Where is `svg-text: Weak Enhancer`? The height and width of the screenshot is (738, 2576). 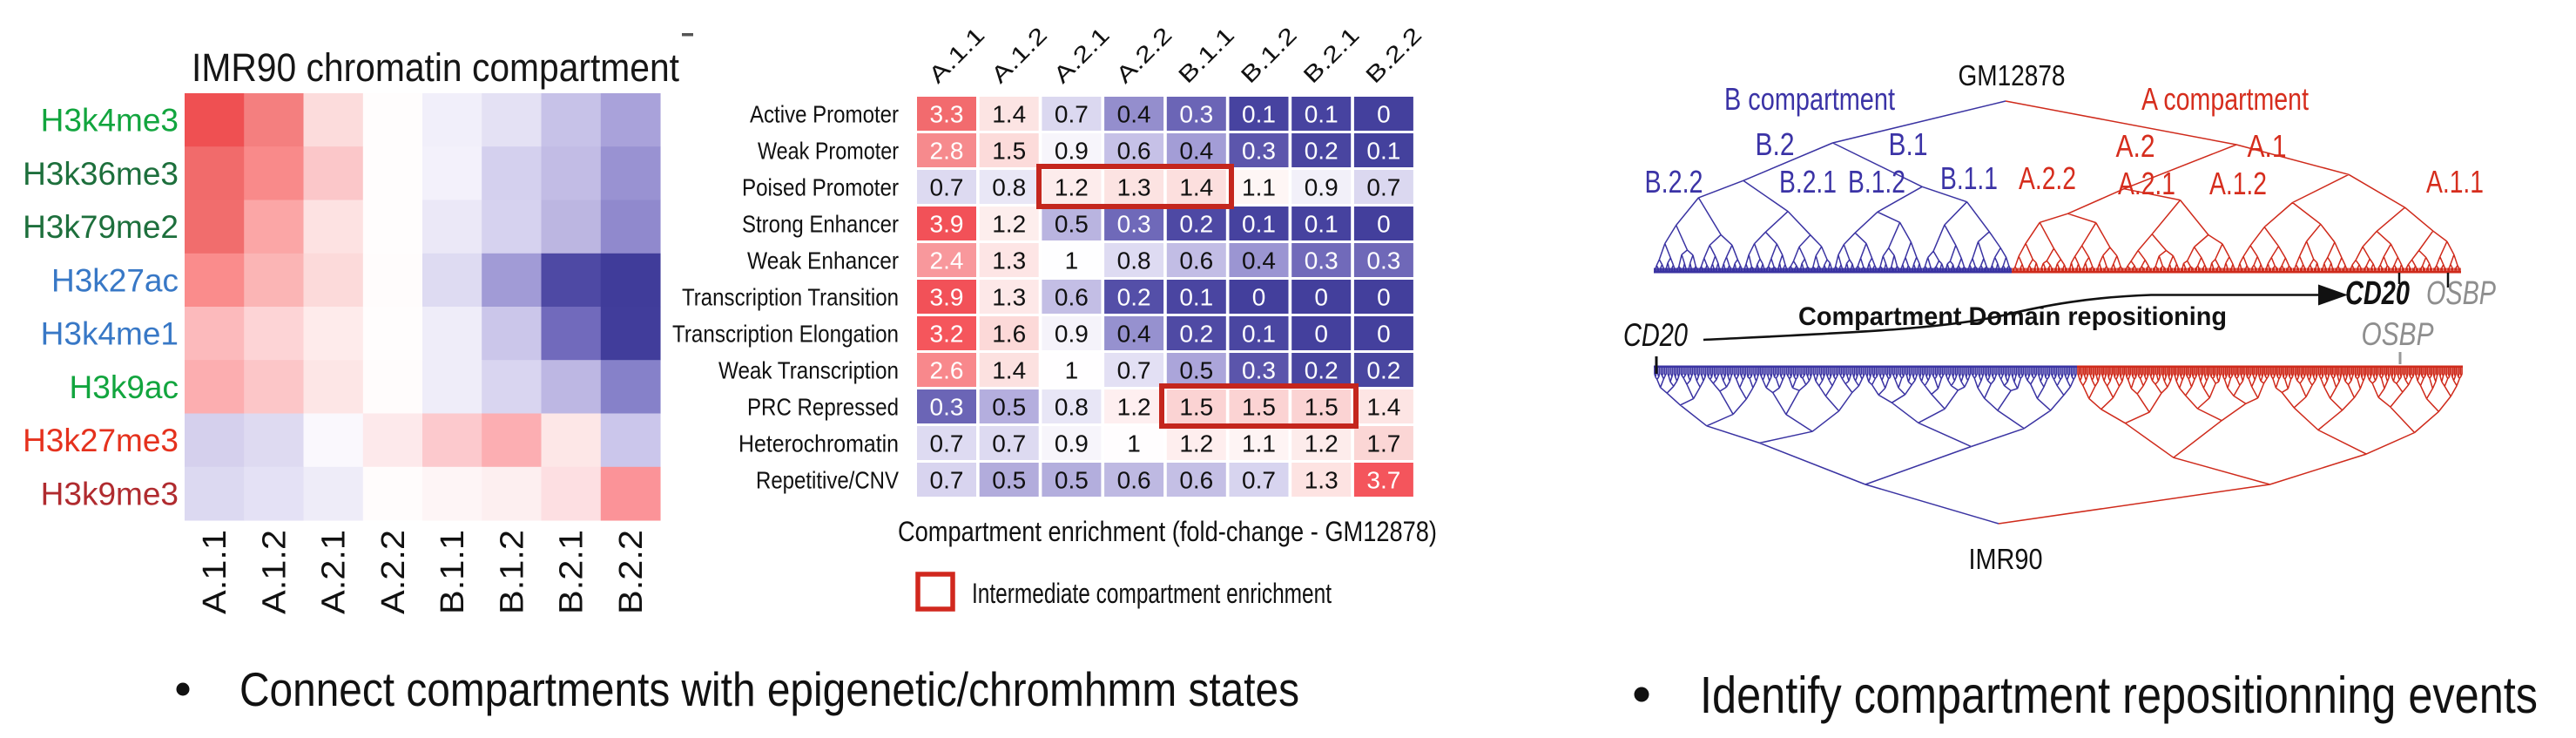 svg-text: Weak Enhancer is located at coordinates (823, 261).